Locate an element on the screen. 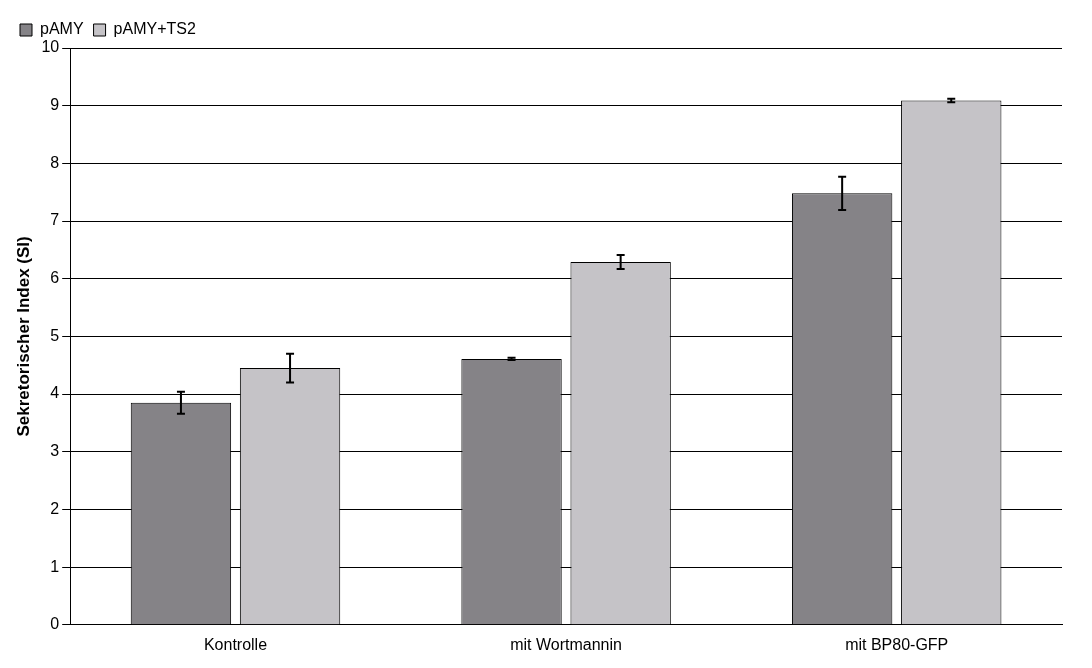 Image resolution: width=1092 pixels, height=668 pixels. y-tick-label: 3 is located at coordinates (55, 451).